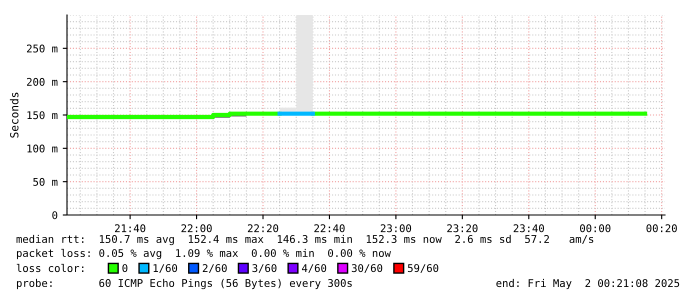 The image size is (697, 297). Describe the element at coordinates (588, 284) in the screenshot. I see `text: end: Fri May 2 00:21:08 2025` at that location.